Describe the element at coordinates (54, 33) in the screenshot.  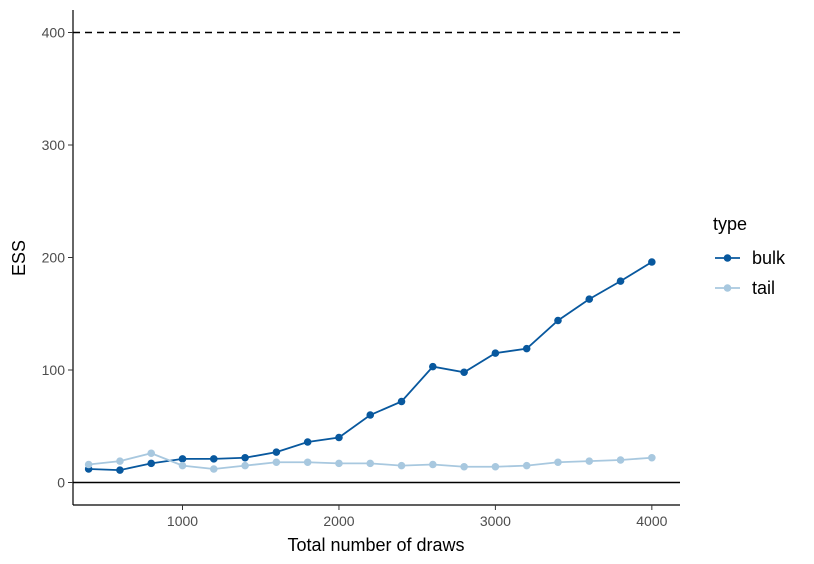
I see `y-tick-label: 400` at that location.